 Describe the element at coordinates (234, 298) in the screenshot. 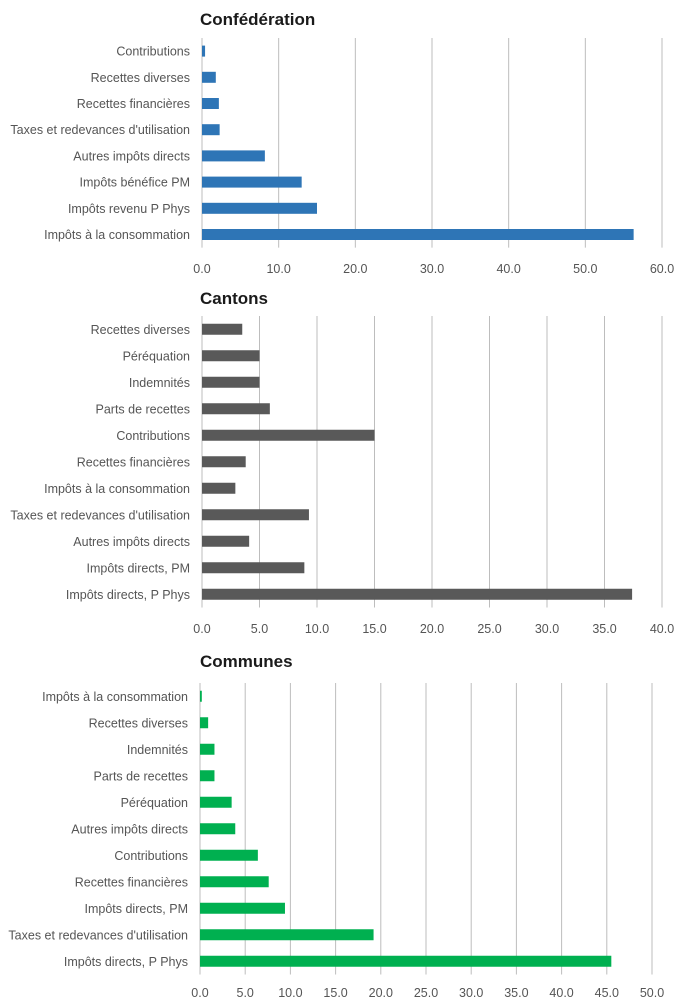

I see `chart-title-cantons: Cantons` at that location.